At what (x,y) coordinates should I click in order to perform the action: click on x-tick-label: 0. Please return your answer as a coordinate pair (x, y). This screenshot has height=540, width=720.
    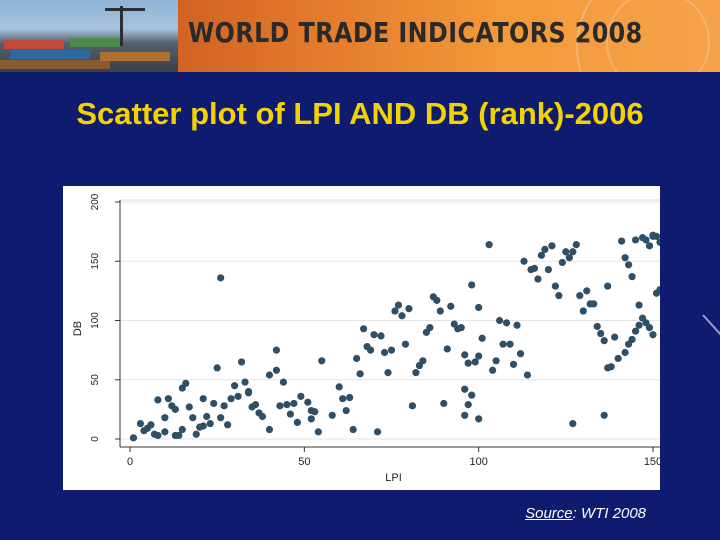
    Looking at the image, I should click on (130, 462).